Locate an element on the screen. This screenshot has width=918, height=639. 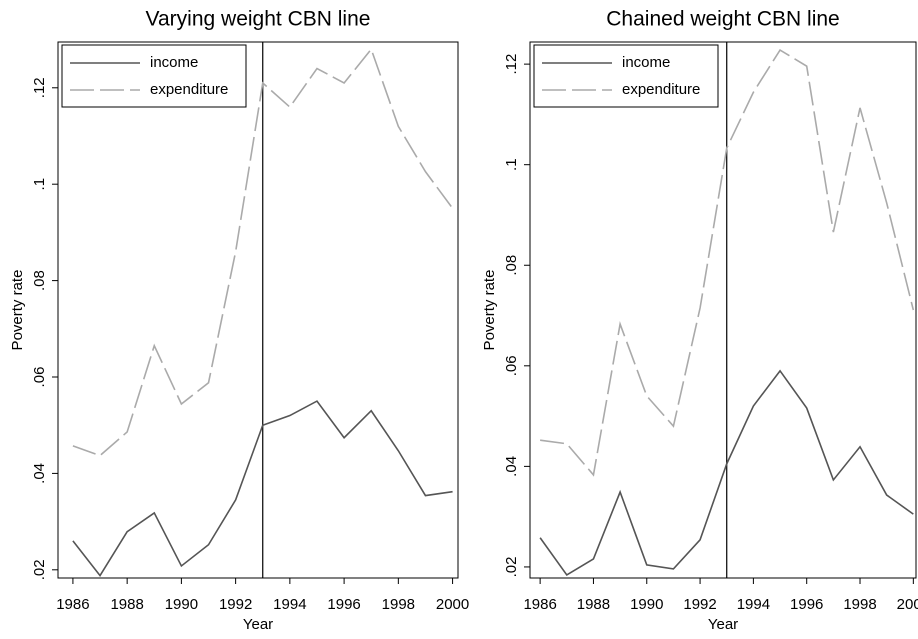
chart-title: Chained weight CBN line is located at coordinates (722, 19).